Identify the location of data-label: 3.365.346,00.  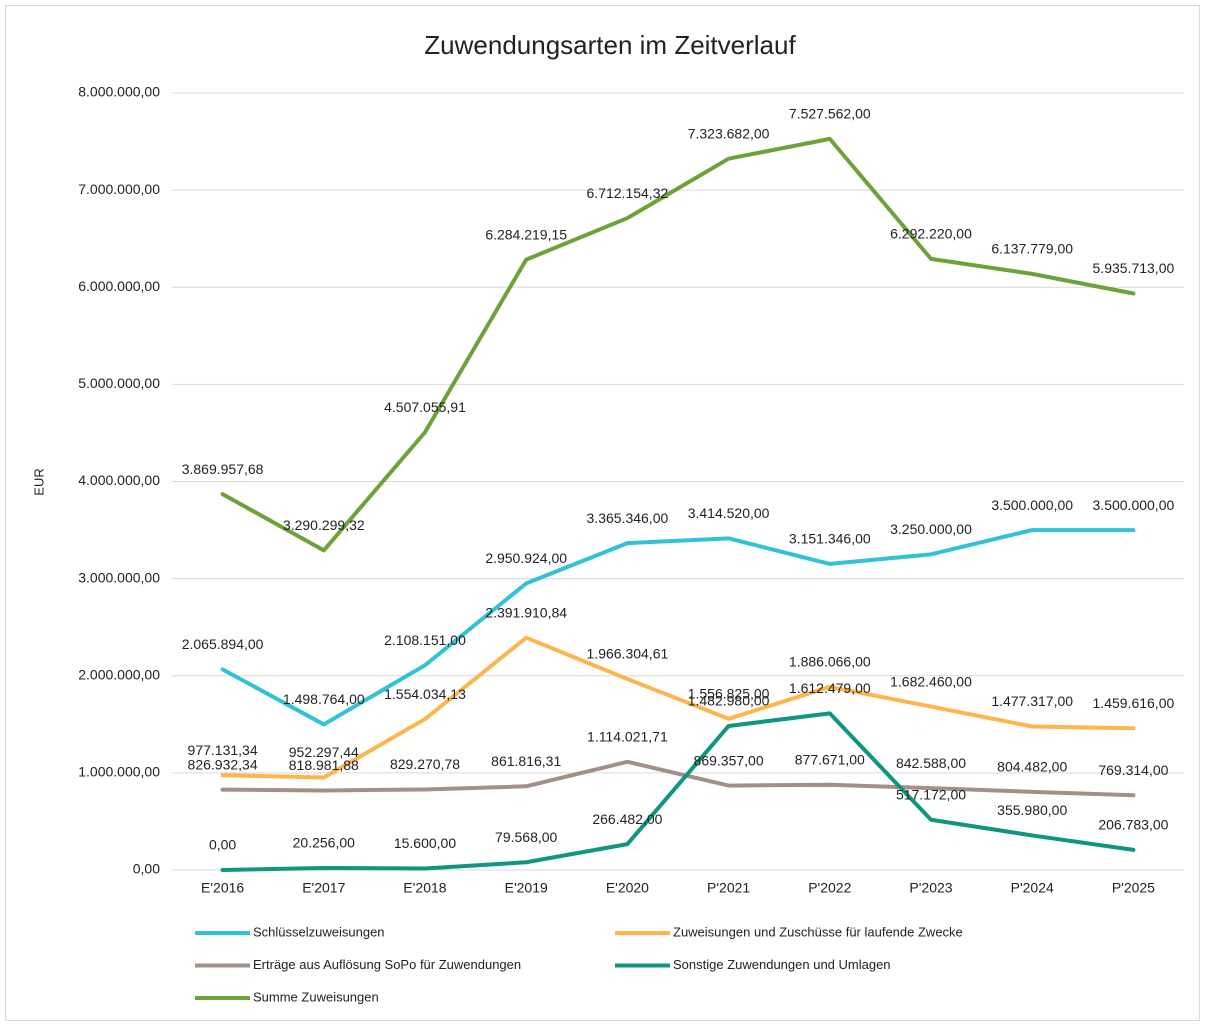
(628, 518).